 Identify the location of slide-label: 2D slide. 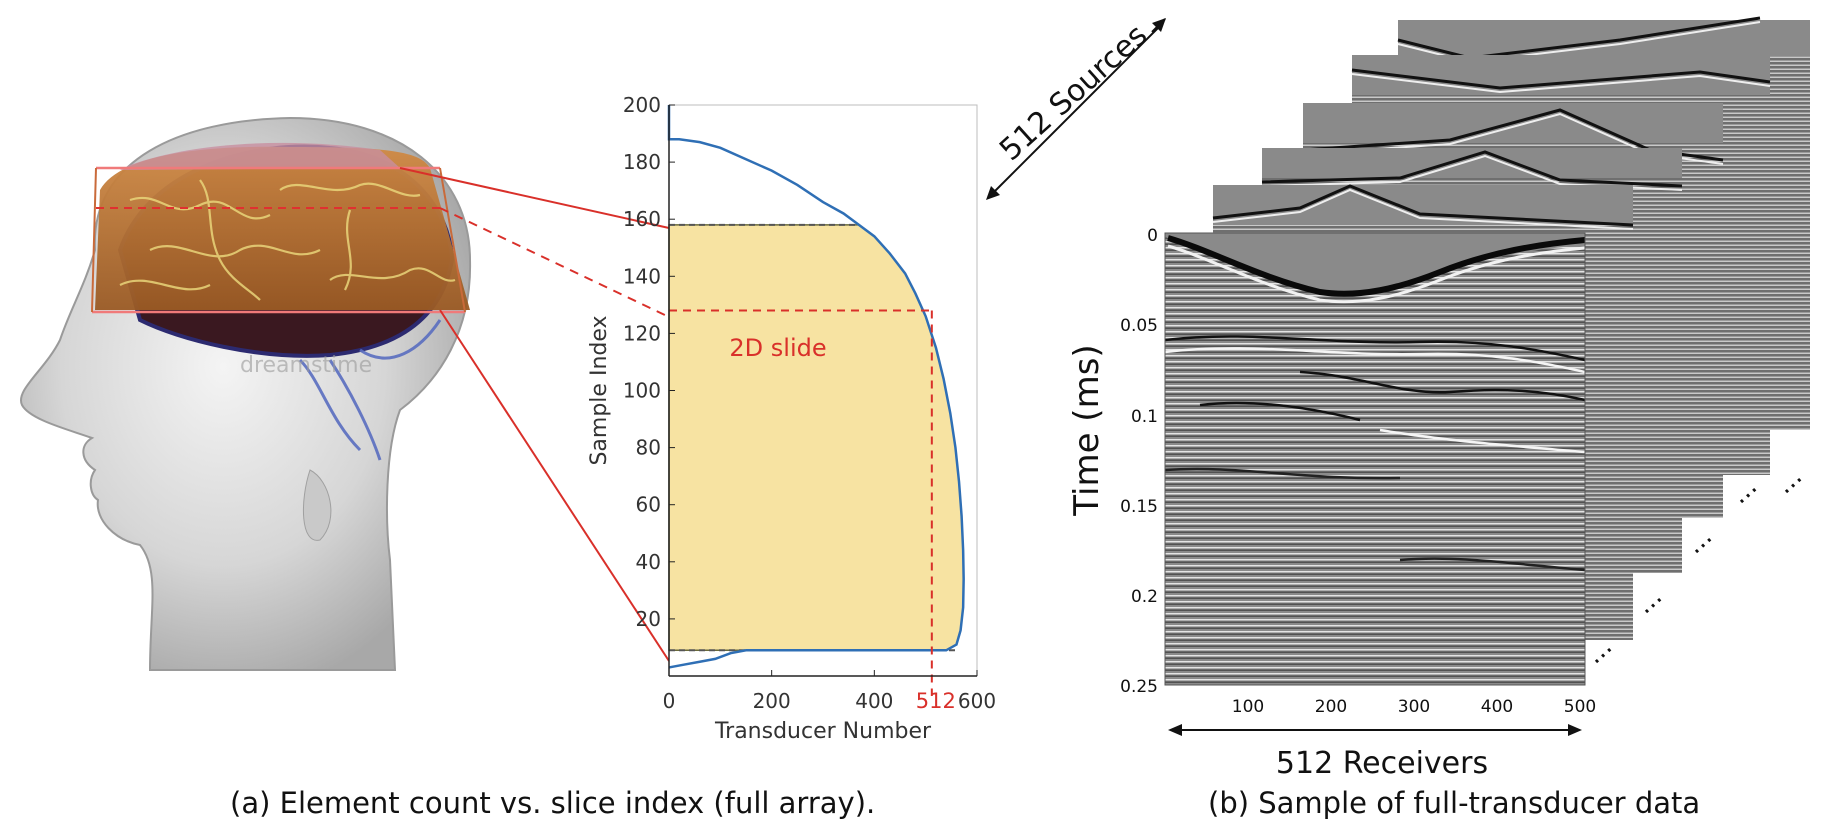
(777, 348).